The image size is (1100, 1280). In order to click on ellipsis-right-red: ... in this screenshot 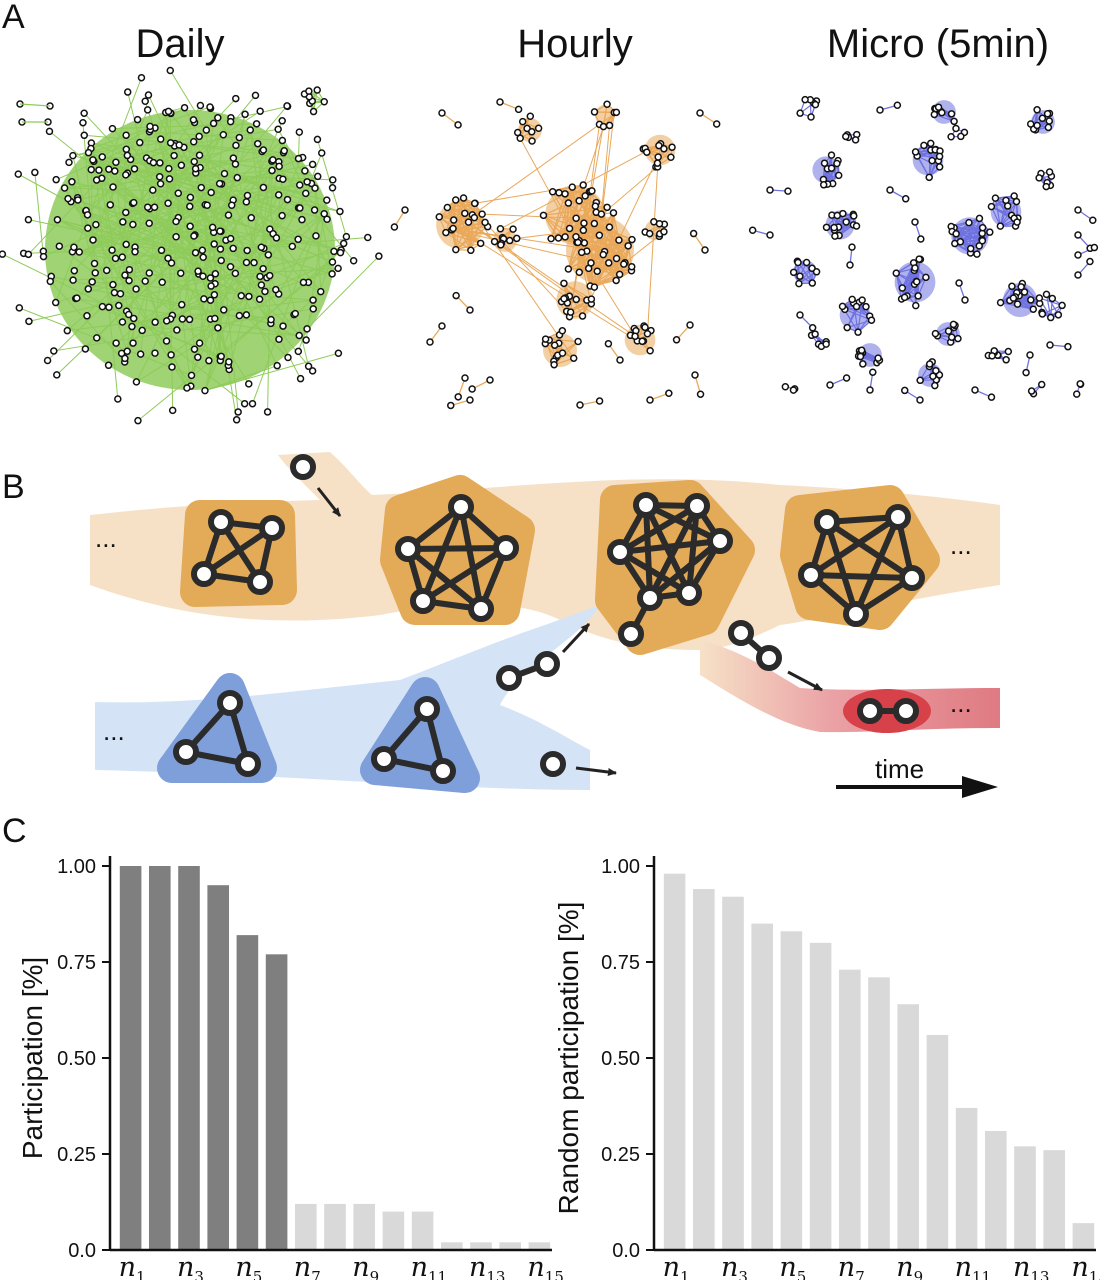, I will do `click(961, 703)`.